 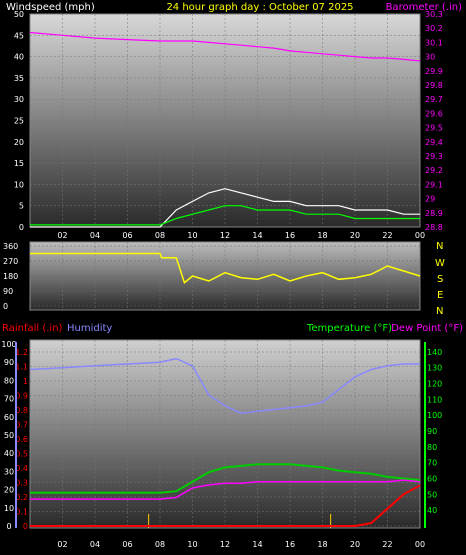 I want to click on rainfall-line, so click(x=225, y=505).